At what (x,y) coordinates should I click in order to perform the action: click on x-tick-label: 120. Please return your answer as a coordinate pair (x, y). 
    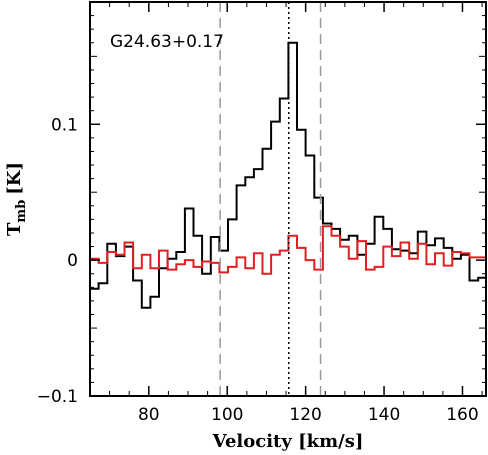
    Looking at the image, I should click on (305, 415).